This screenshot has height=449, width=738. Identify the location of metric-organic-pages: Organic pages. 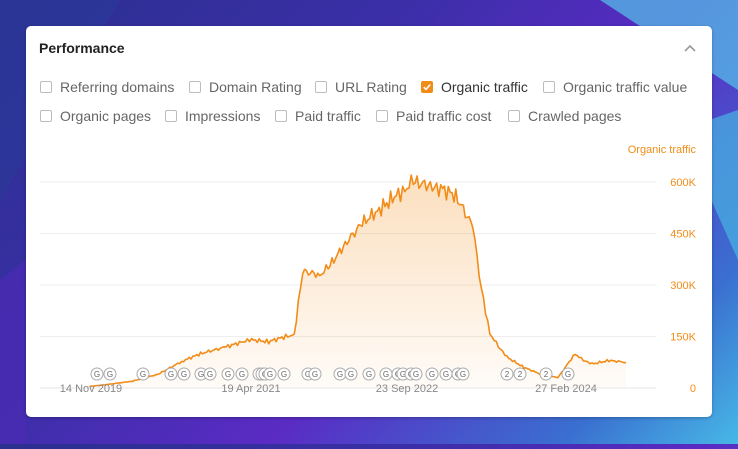
(95, 116).